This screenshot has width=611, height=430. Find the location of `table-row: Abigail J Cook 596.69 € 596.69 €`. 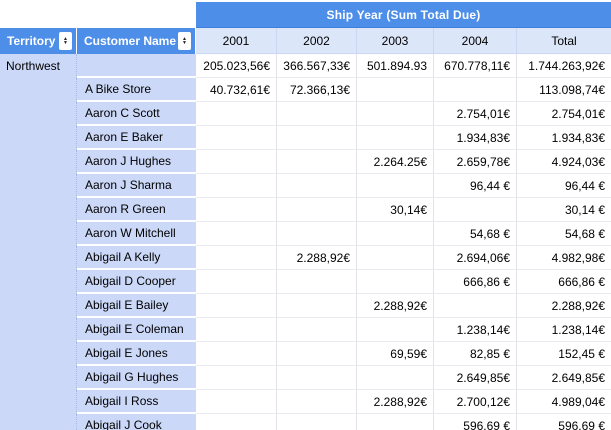

table-row: Abigail J Cook 596.69 € 596.69 € is located at coordinates (305, 422).